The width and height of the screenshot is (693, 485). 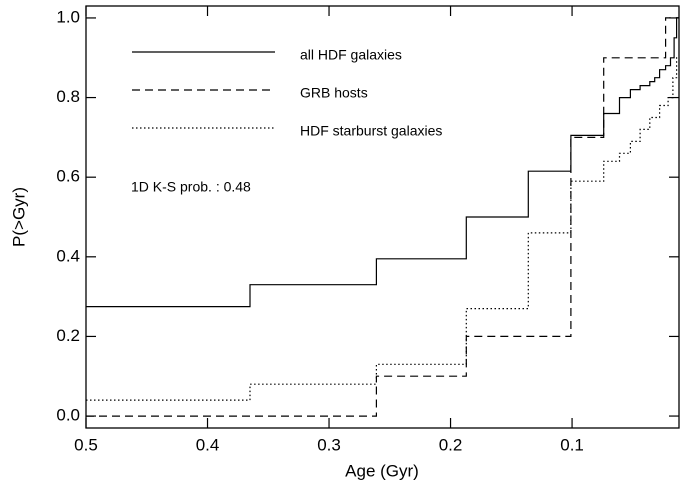 I want to click on x-tick-label: 0.1, so click(x=572, y=444).